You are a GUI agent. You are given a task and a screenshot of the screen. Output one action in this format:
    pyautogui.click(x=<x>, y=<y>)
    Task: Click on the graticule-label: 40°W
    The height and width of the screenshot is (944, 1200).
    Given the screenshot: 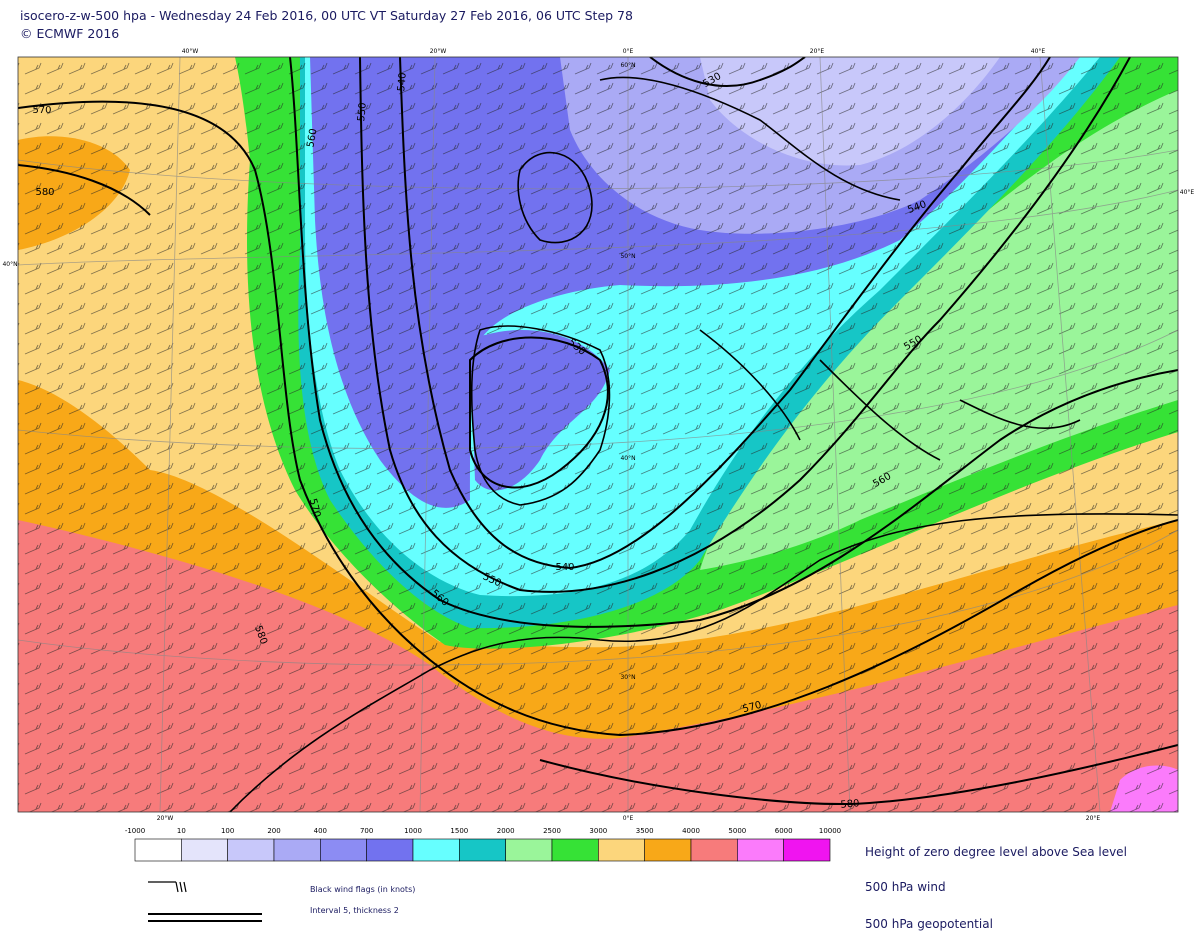 What is the action you would take?
    pyautogui.click(x=190, y=51)
    